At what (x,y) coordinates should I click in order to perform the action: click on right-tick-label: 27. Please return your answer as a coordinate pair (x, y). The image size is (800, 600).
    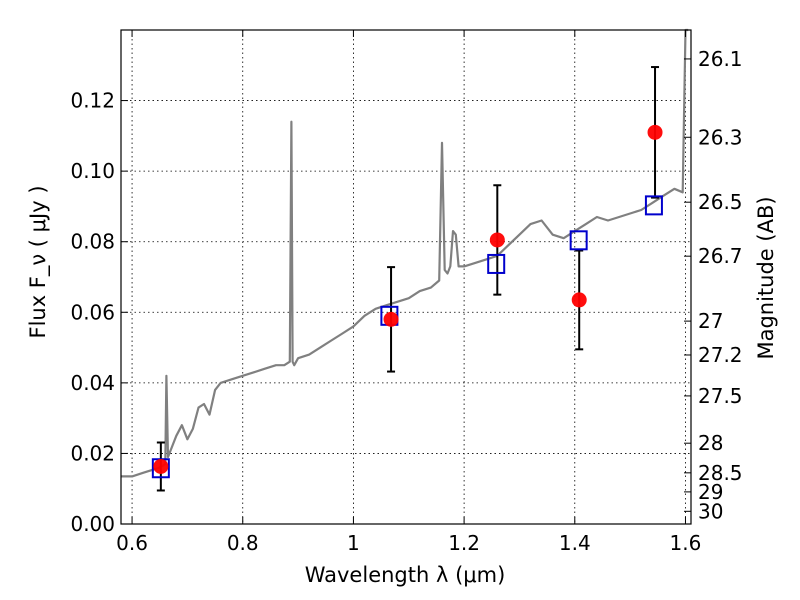
    Looking at the image, I should click on (710, 321).